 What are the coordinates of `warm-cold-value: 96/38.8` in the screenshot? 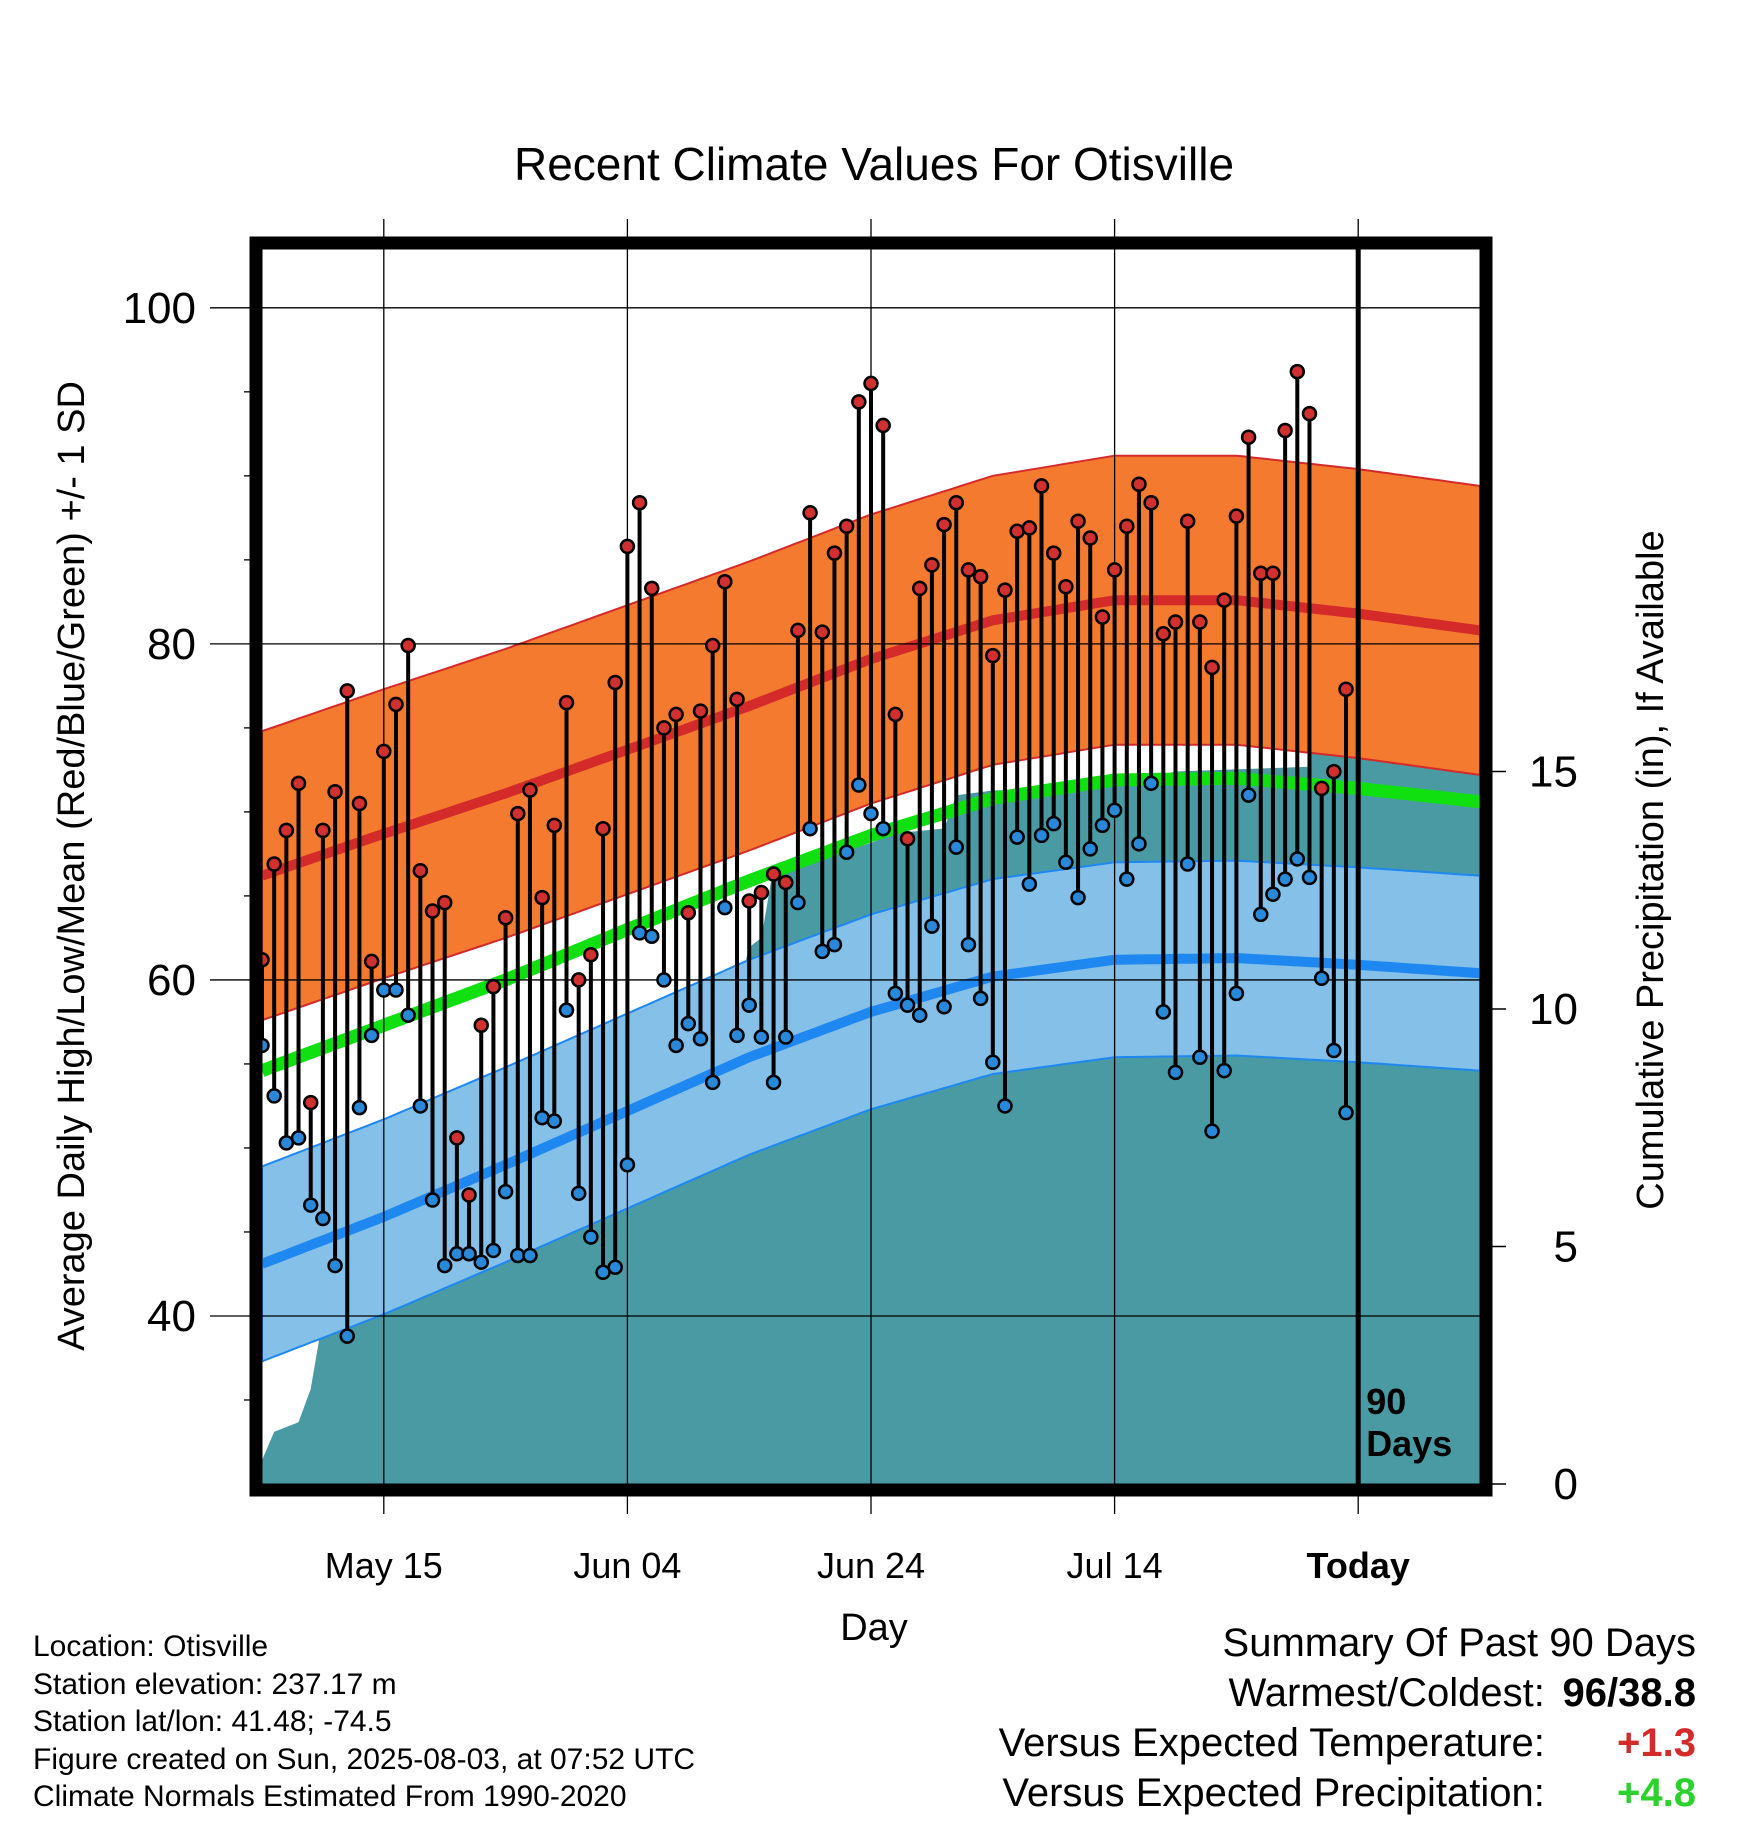 It's located at (1626, 1693).